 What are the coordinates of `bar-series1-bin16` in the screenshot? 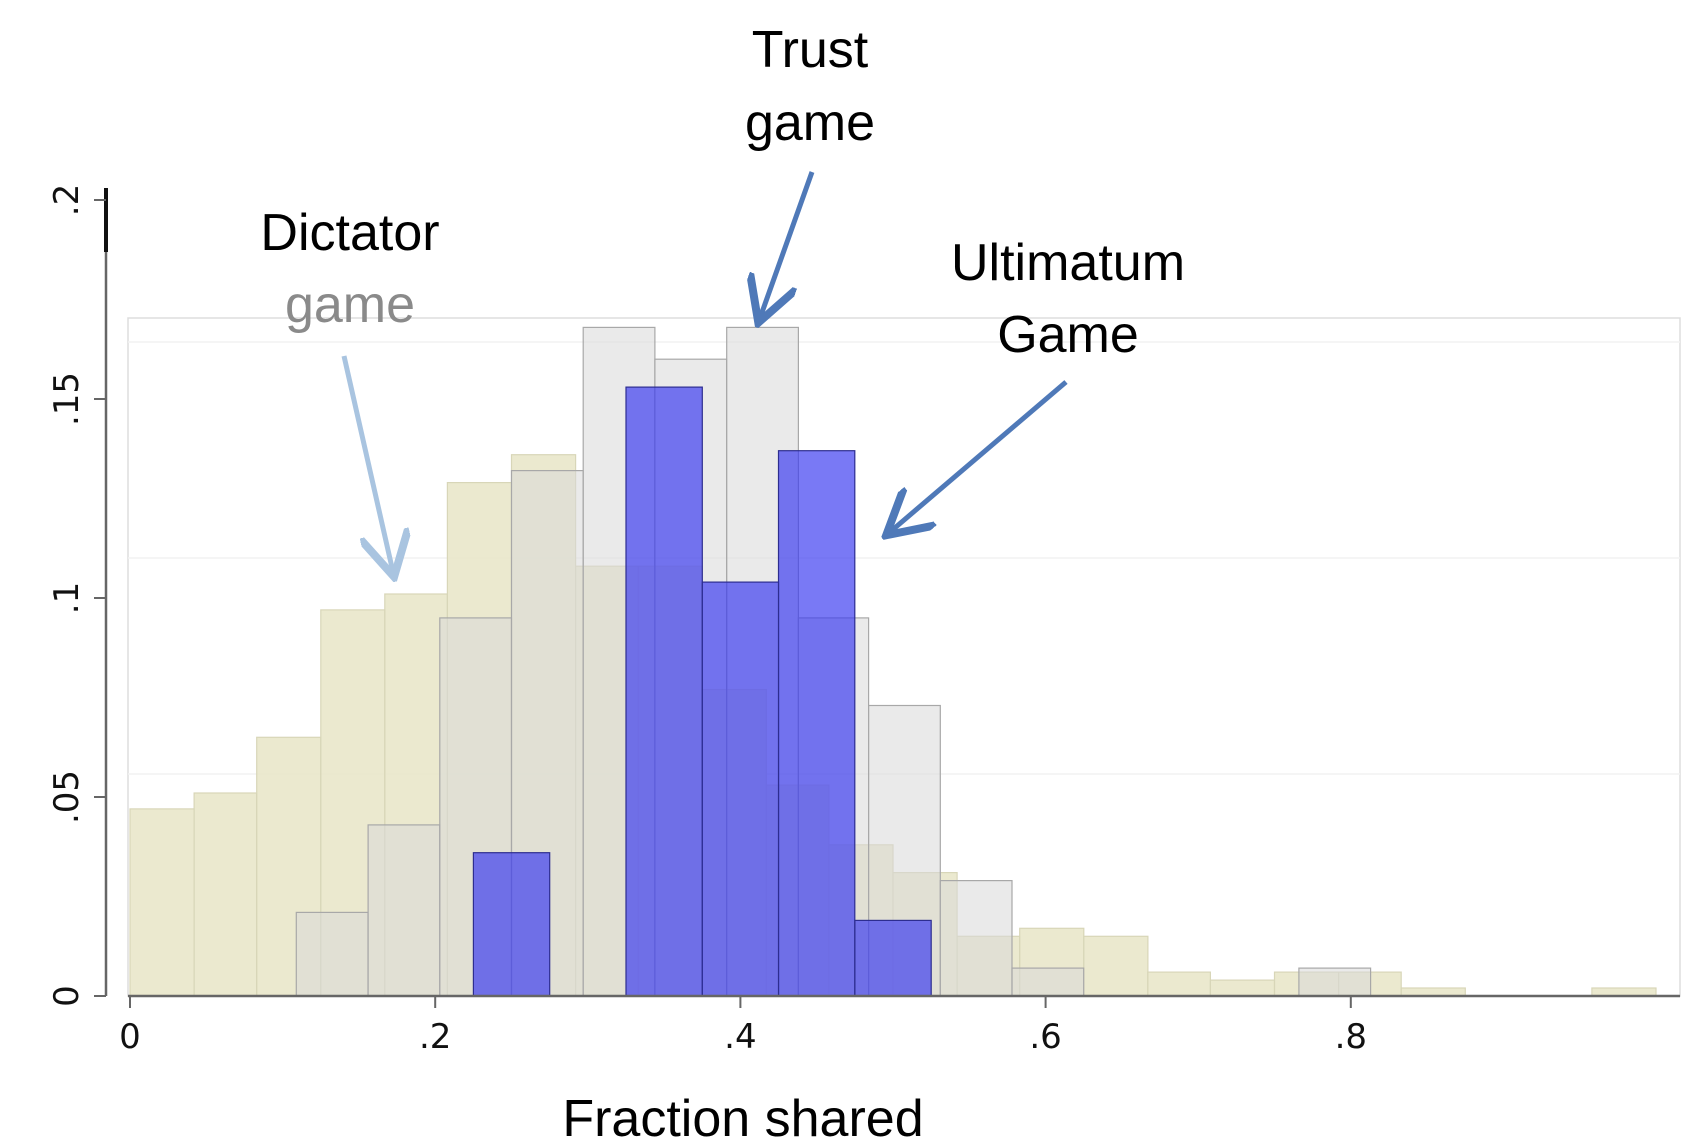 It's located at (1116, 966).